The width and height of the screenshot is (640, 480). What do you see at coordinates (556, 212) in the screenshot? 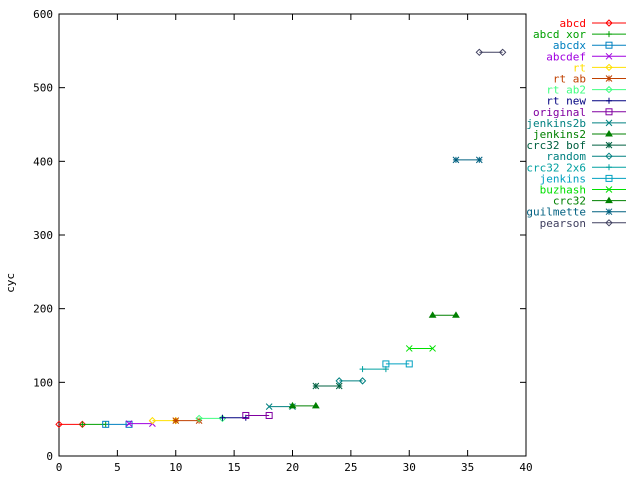
I see `legend-label: guilmette` at bounding box center [556, 212].